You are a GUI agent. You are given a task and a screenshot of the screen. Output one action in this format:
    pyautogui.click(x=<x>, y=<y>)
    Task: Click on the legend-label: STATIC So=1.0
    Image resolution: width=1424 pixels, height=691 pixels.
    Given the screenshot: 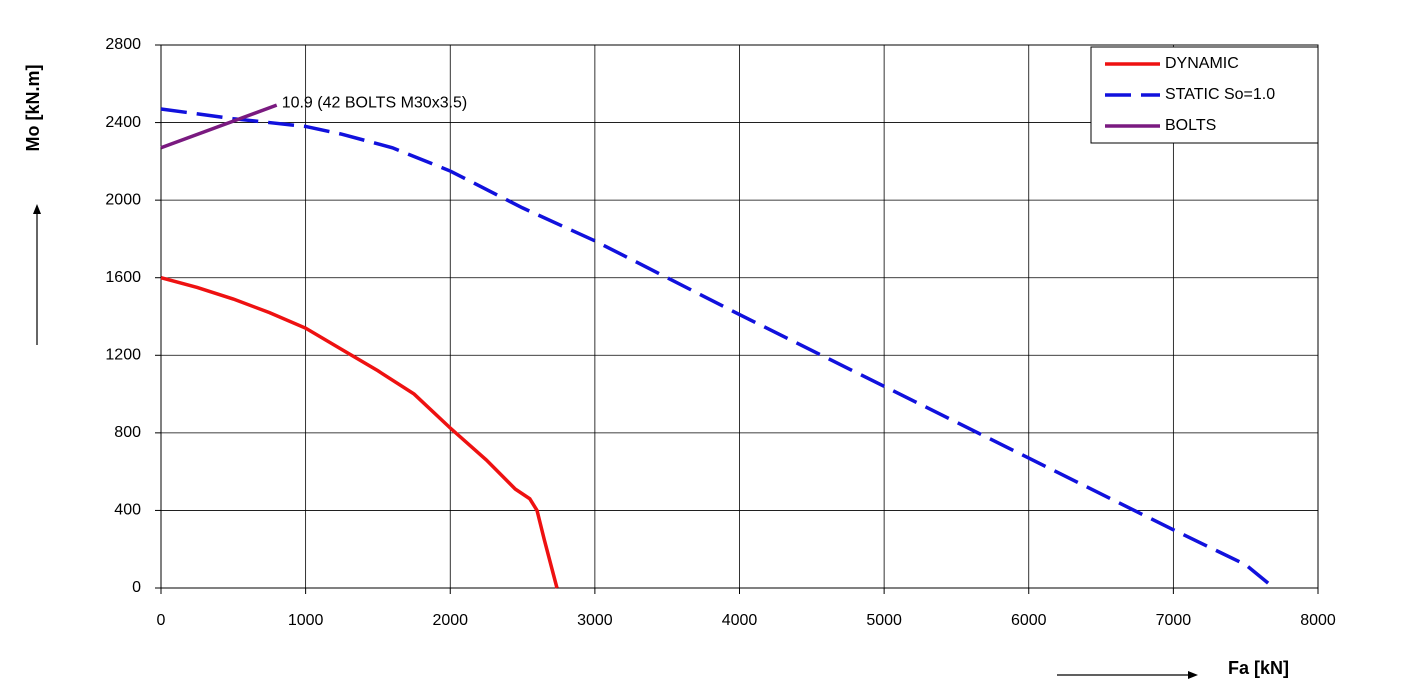 What is the action you would take?
    pyautogui.click(x=1220, y=94)
    